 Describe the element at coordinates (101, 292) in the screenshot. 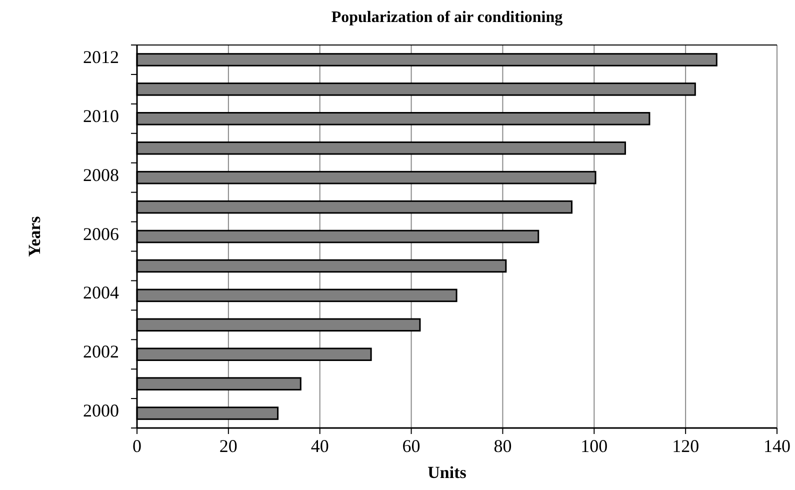

I see `y-tick-label: 2004` at that location.